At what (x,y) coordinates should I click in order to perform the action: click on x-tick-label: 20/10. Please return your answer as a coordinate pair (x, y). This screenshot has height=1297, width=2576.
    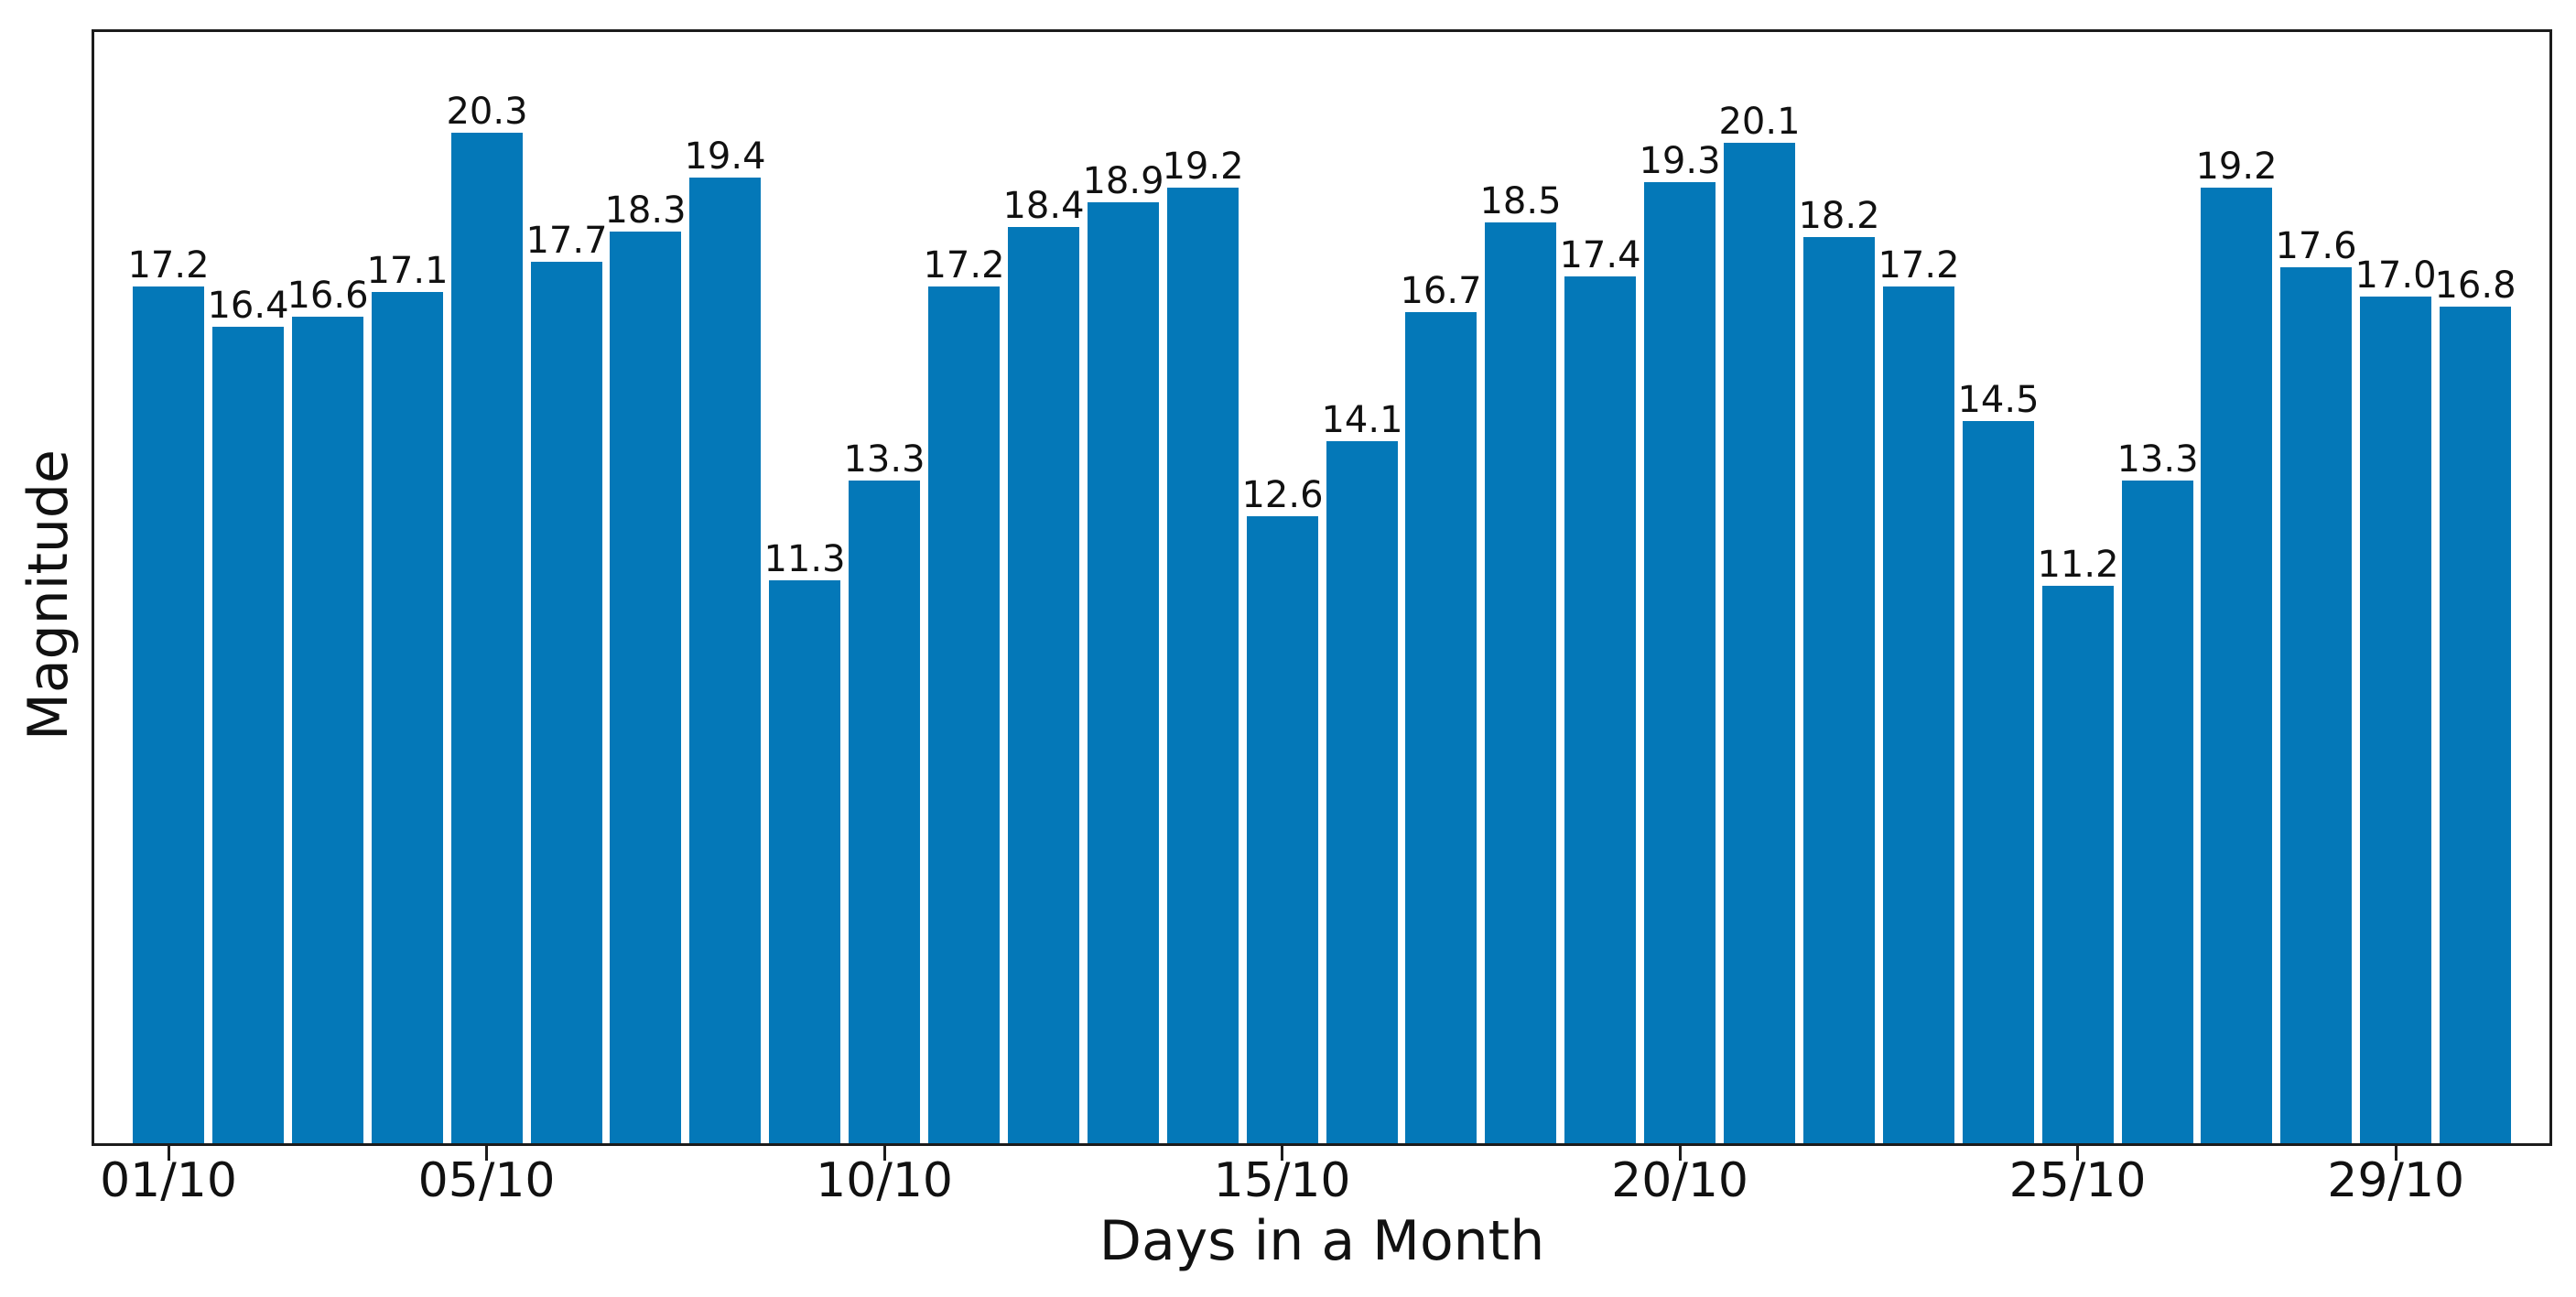
    Looking at the image, I should click on (1680, 1180).